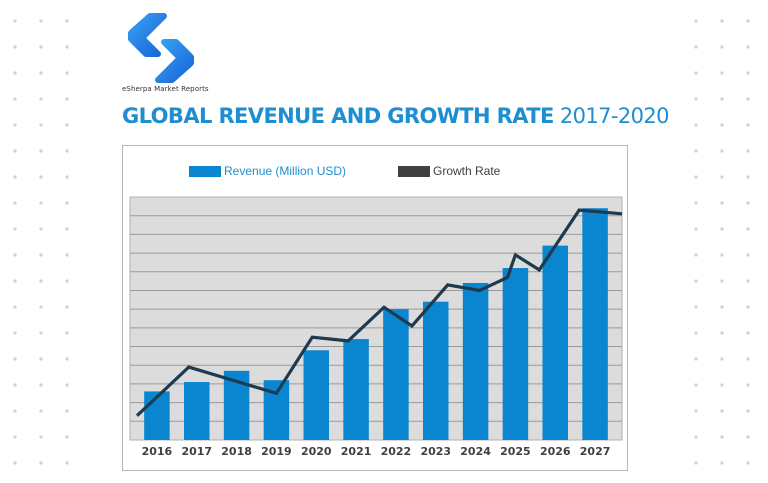 The width and height of the screenshot is (768, 483). I want to click on legend-swatch-growth-rate, so click(414, 171).